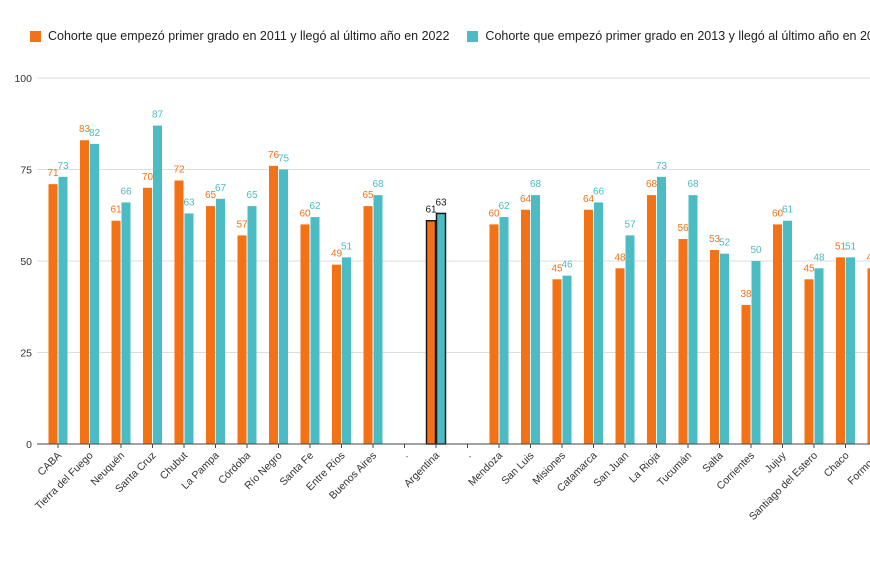 The width and height of the screenshot is (870, 580). I want to click on value-label-series-1: 65, so click(368, 195).